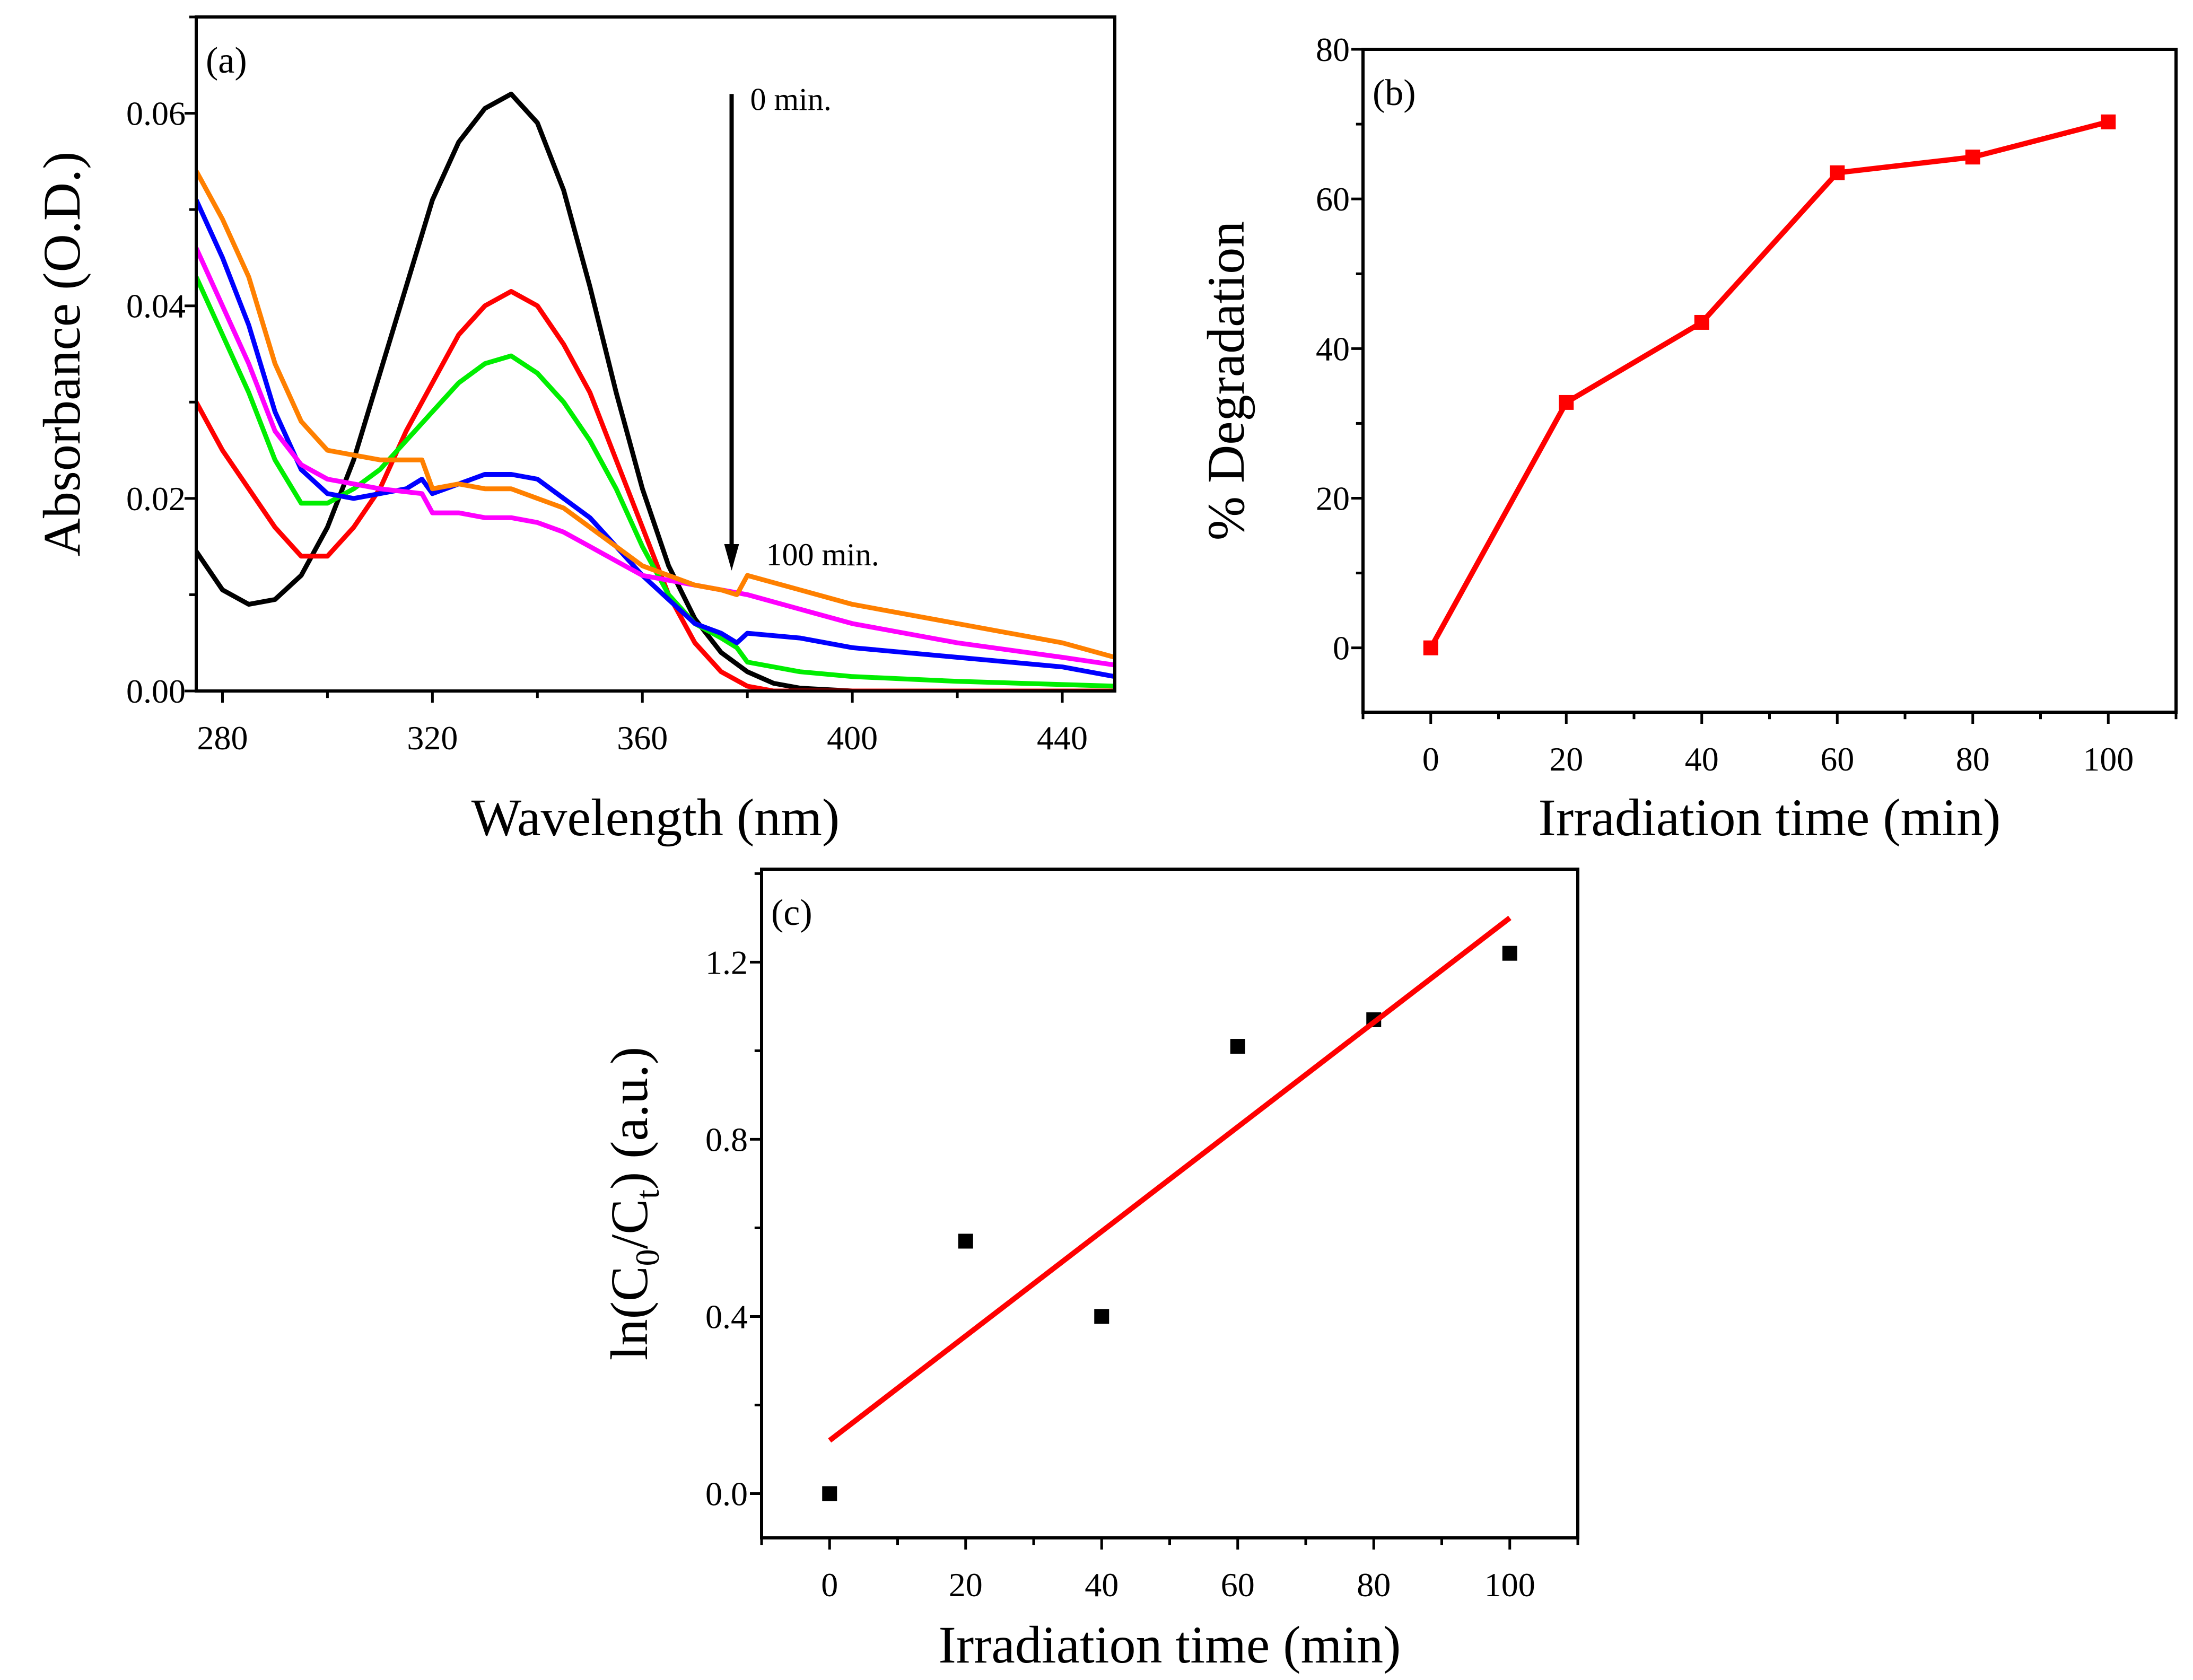  What do you see at coordinates (1333, 199) in the screenshot?
I see `y-tick-label: 60` at bounding box center [1333, 199].